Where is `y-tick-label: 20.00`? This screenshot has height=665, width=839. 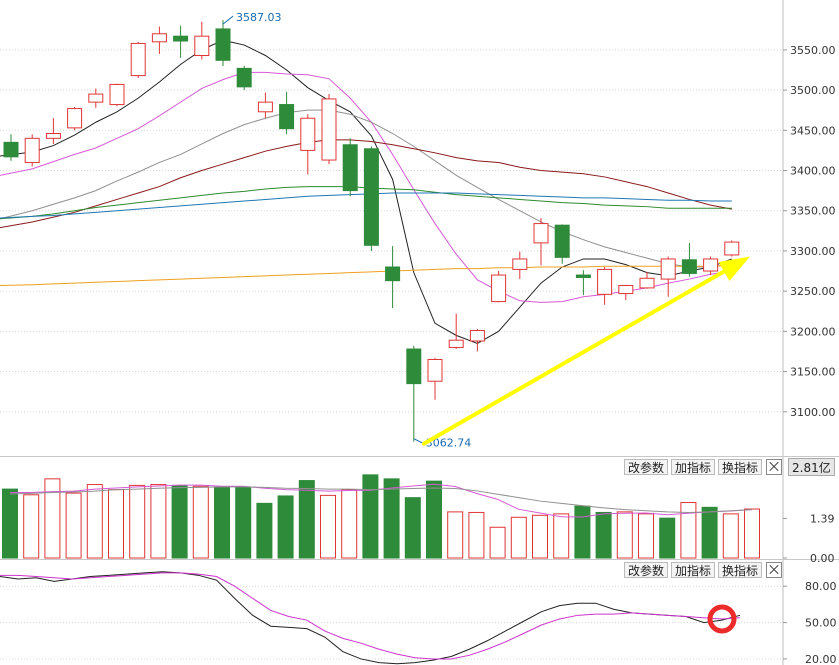
y-tick-label: 20.00 is located at coordinates (821, 659).